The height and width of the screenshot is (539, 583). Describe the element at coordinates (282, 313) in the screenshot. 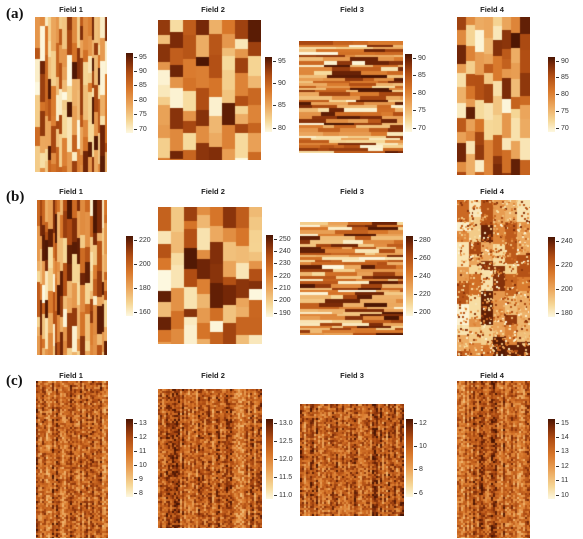

I see `colorbar-tick: 190` at that location.